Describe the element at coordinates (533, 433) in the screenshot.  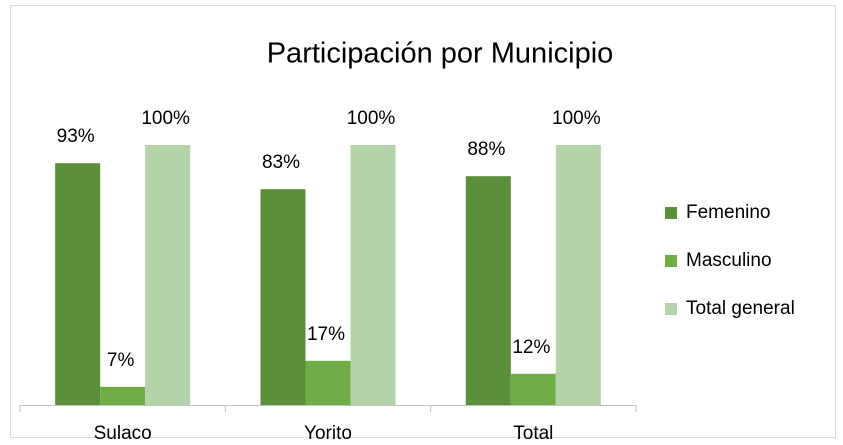
I see `x-tick-label: Total` at that location.